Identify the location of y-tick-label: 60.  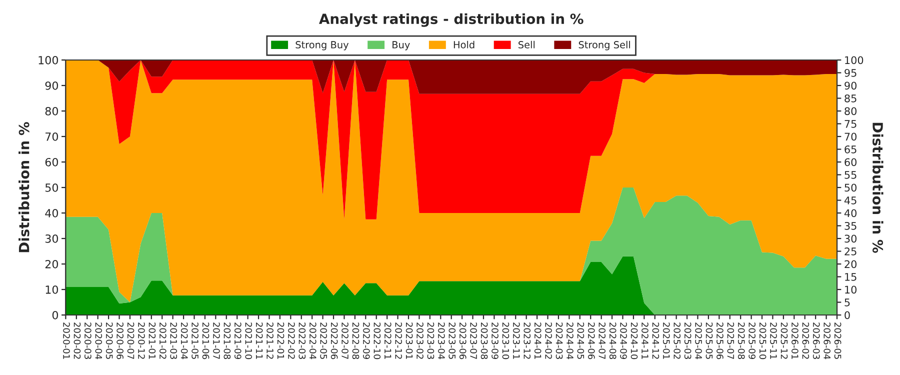
(51, 162).